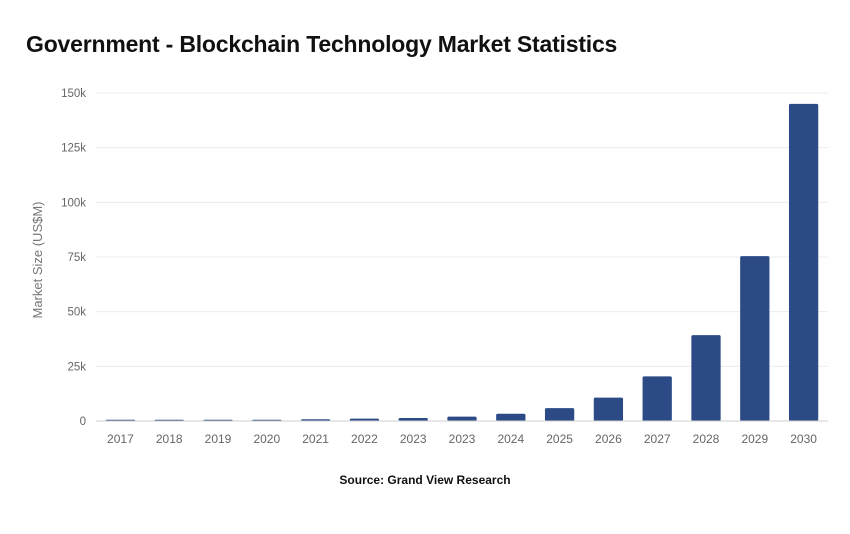 The width and height of the screenshot is (850, 534). Describe the element at coordinates (37, 259) in the screenshot. I see `y-axis-label: Market Size (US$M)` at that location.